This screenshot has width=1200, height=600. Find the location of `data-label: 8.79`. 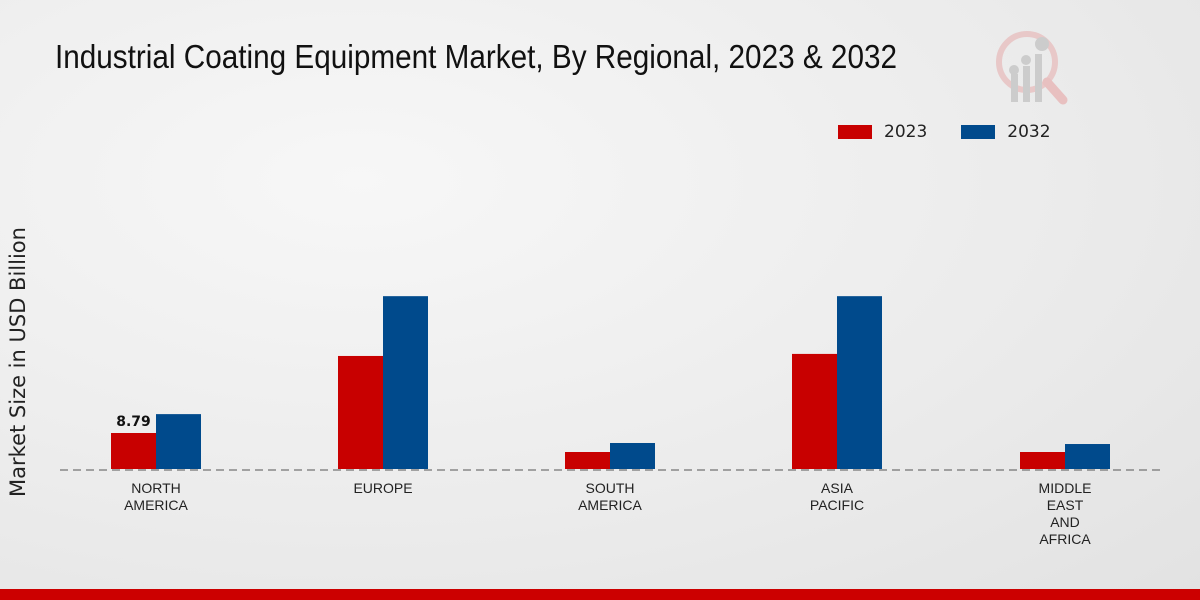

data-label: 8.79 is located at coordinates (133, 422).